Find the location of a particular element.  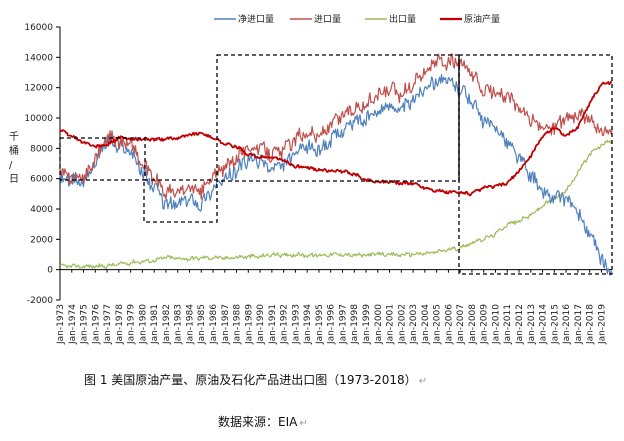

x-tick-label: Jan-1992 is located at coordinates (285, 324).